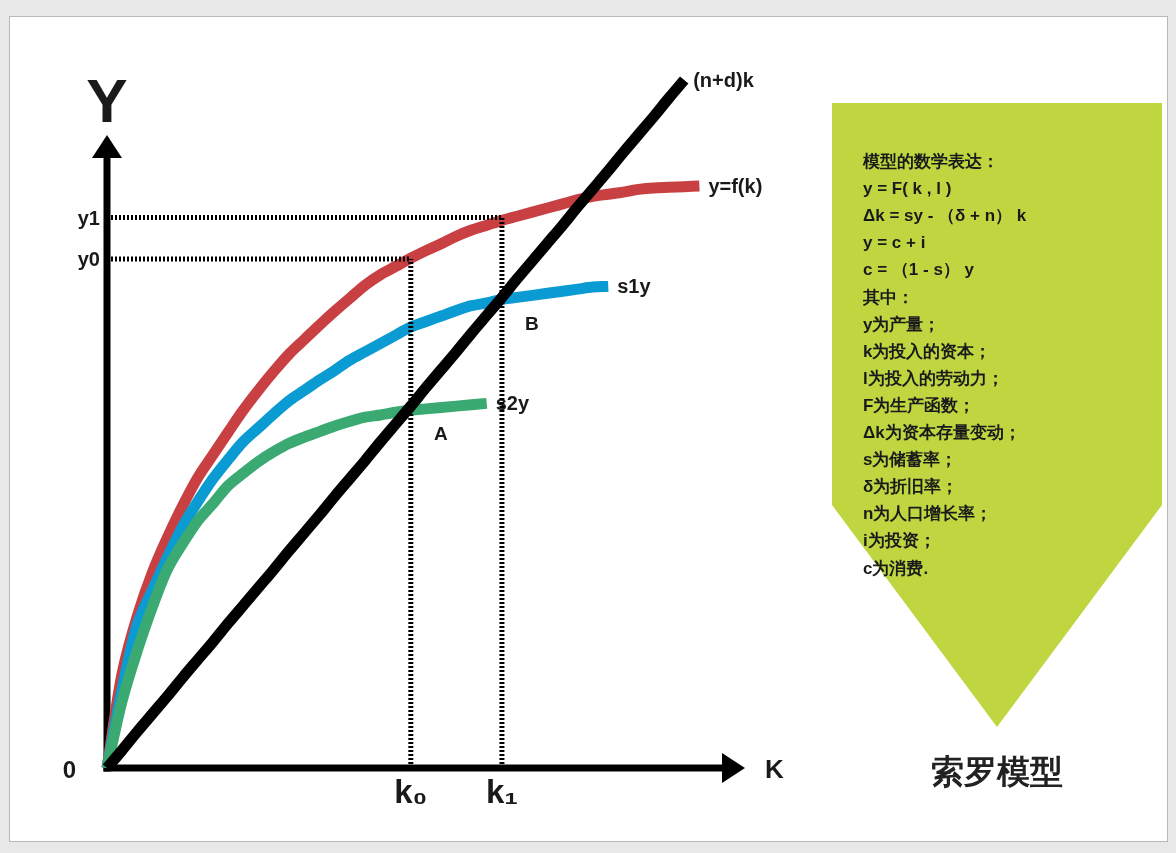 The height and width of the screenshot is (853, 1176). What do you see at coordinates (724, 80) in the screenshot?
I see `series-label: (n+d)k` at bounding box center [724, 80].